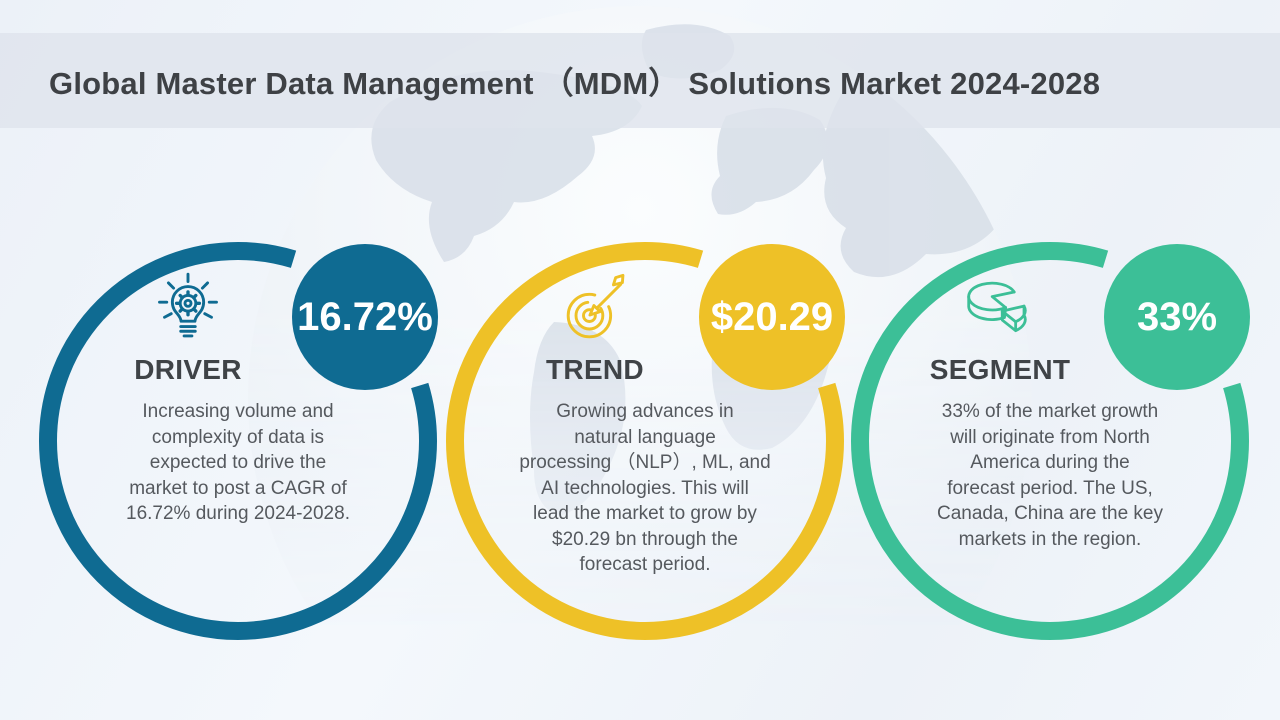 This screenshot has width=1280, height=720. I want to click on driver-badge: 16.72%, so click(365, 317).